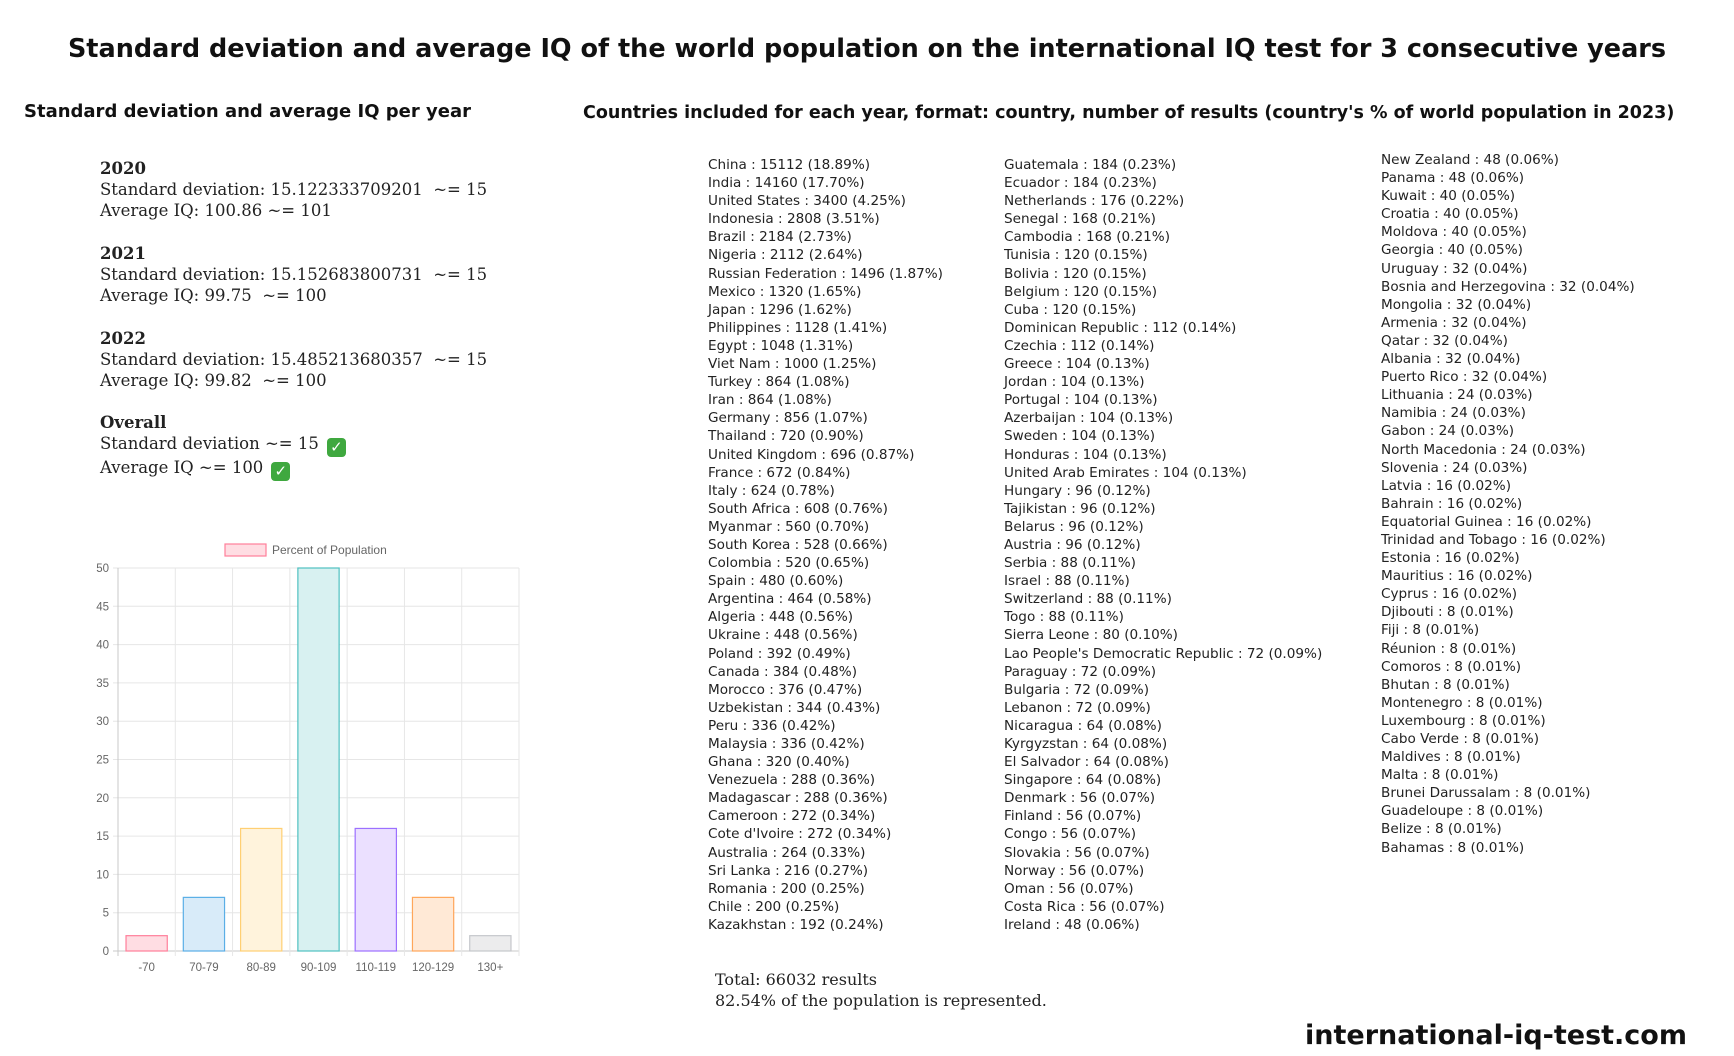  What do you see at coordinates (1088, 599) in the screenshot?
I see `country-entry: Switzerland : 88 (0.11%)` at bounding box center [1088, 599].